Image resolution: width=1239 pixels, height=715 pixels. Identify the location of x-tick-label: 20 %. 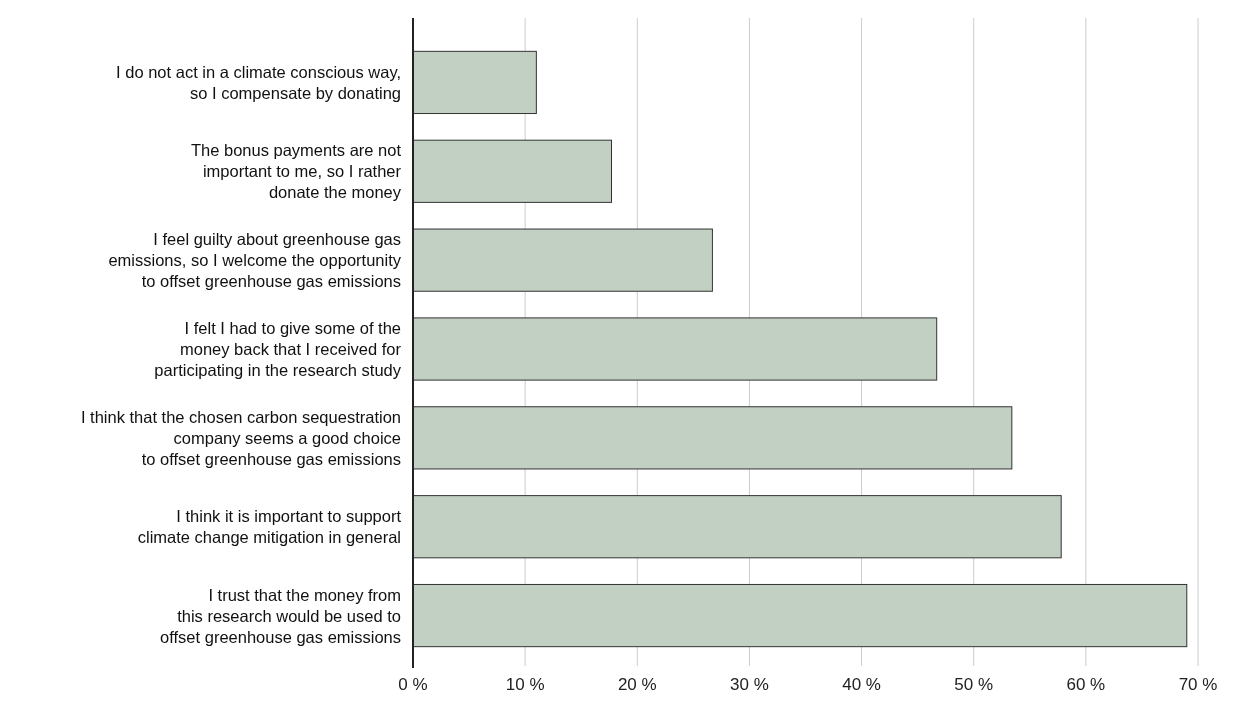
(637, 684).